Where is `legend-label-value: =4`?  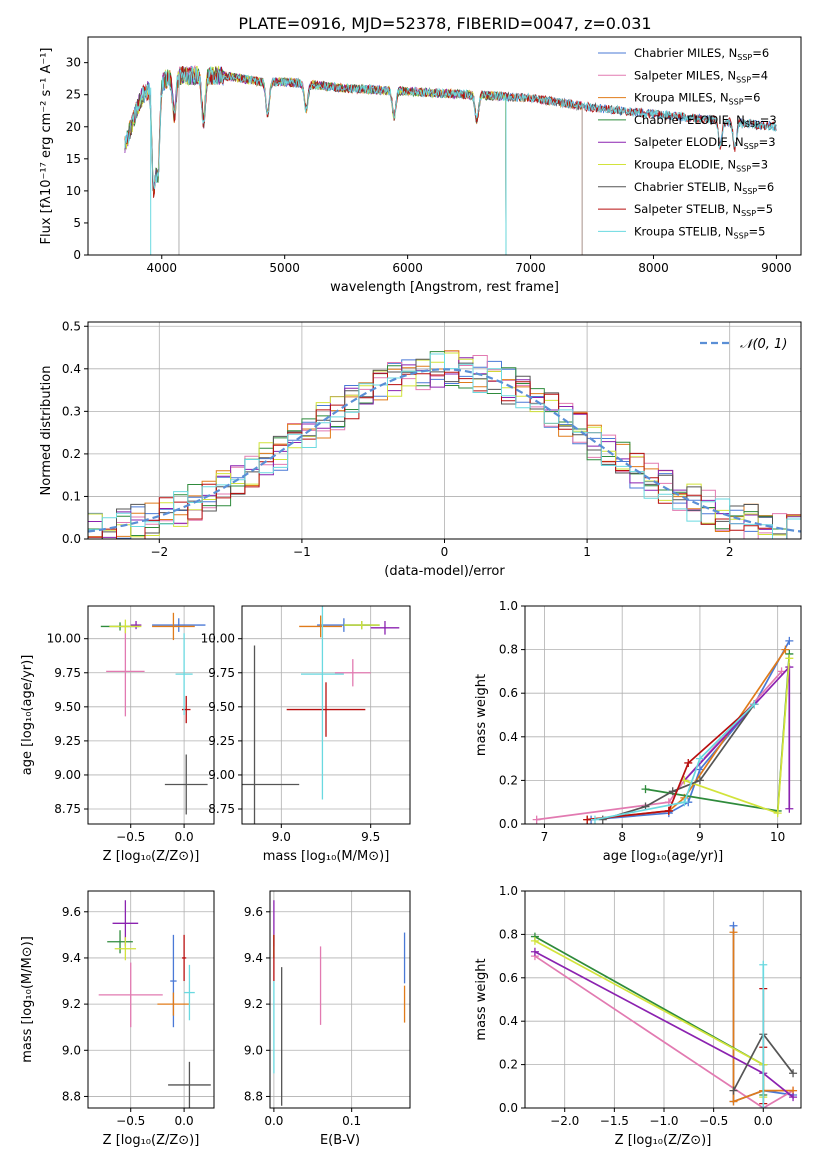
legend-label-value: =4 is located at coordinates (759, 75).